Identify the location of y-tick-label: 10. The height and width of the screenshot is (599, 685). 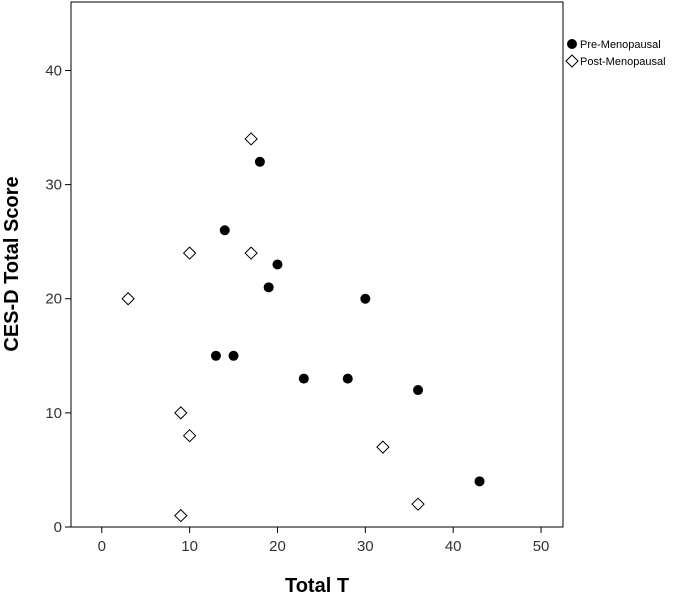
(53, 413).